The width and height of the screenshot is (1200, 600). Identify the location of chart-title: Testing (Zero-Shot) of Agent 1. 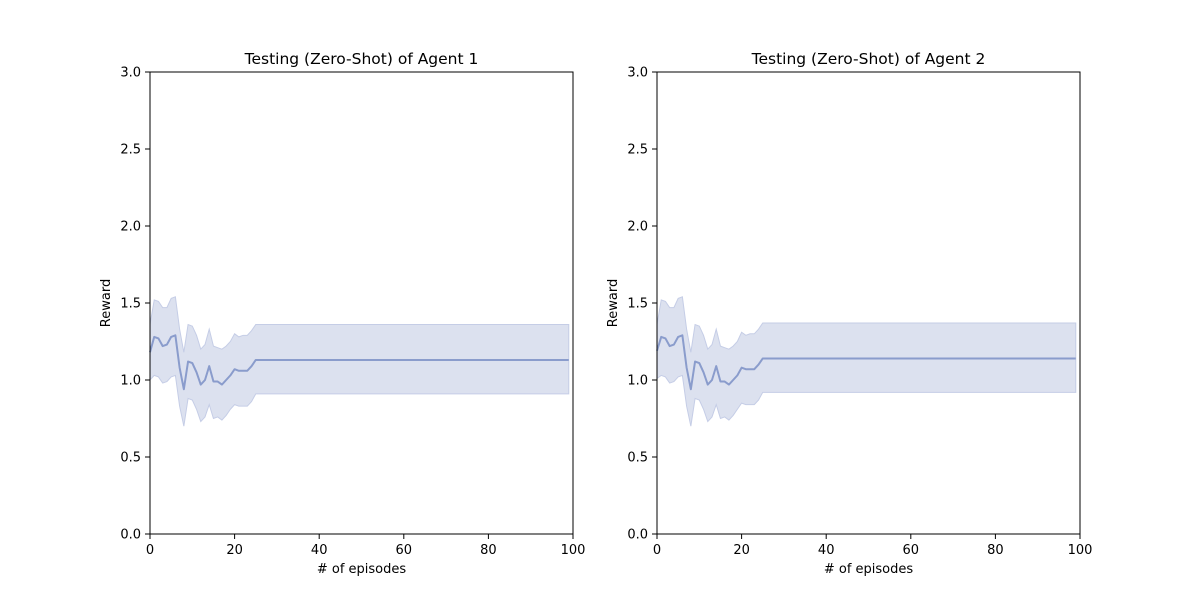
(361, 59).